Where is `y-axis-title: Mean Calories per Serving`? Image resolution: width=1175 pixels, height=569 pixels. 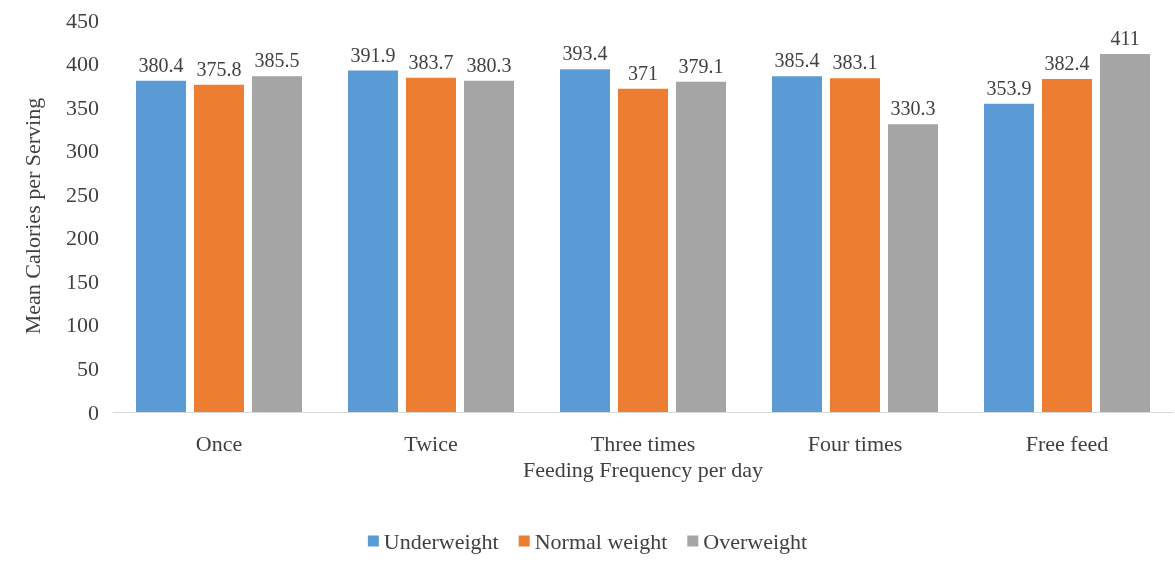 y-axis-title: Mean Calories per Serving is located at coordinates (32, 216).